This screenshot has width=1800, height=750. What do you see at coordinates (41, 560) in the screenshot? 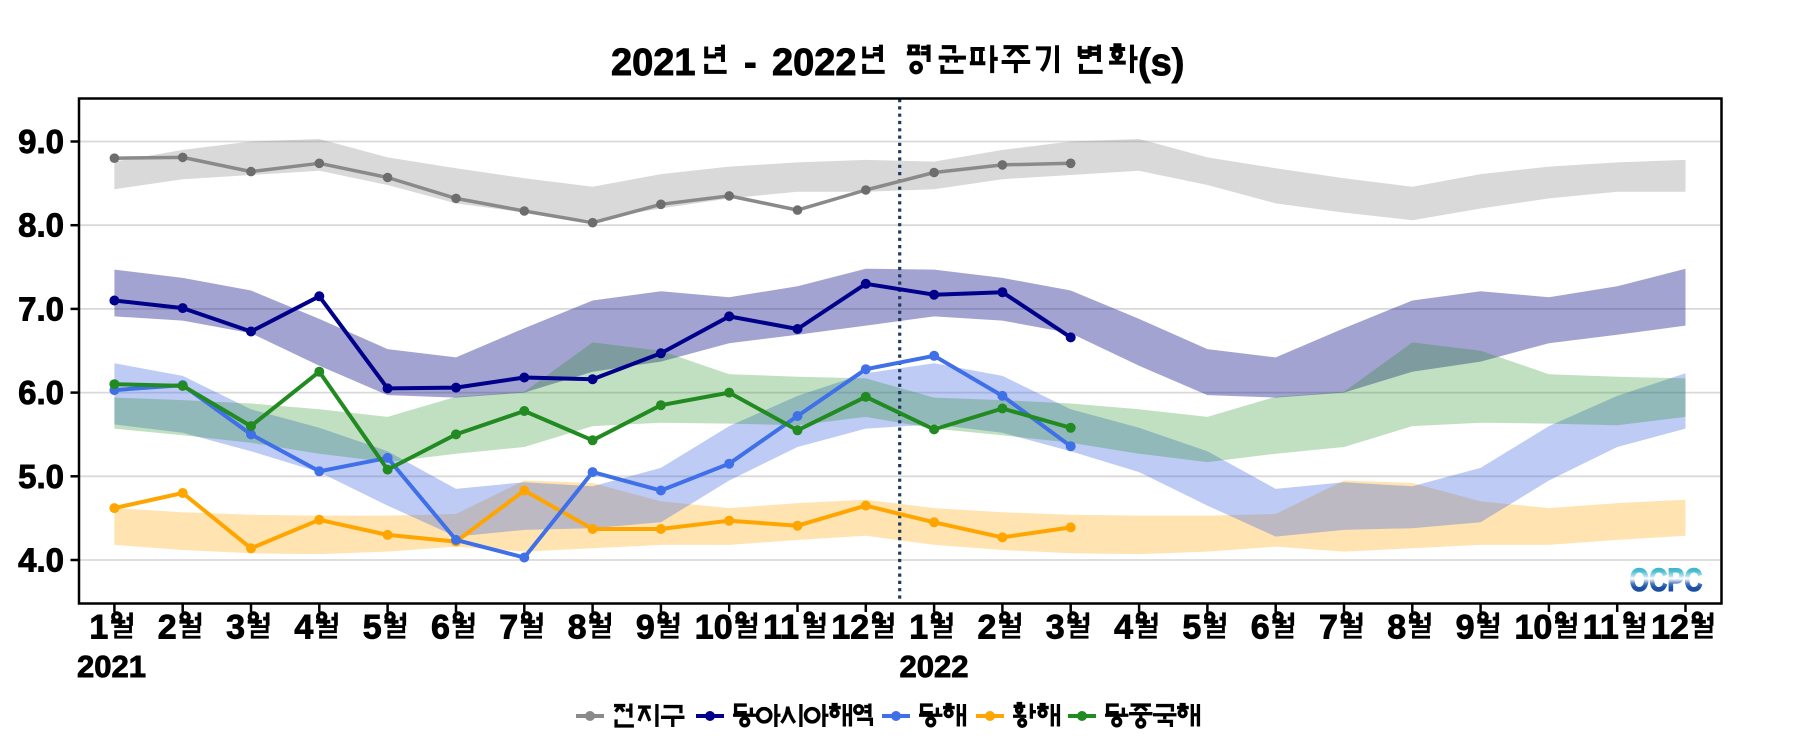
I see `svg-text: 4.0` at bounding box center [41, 560].